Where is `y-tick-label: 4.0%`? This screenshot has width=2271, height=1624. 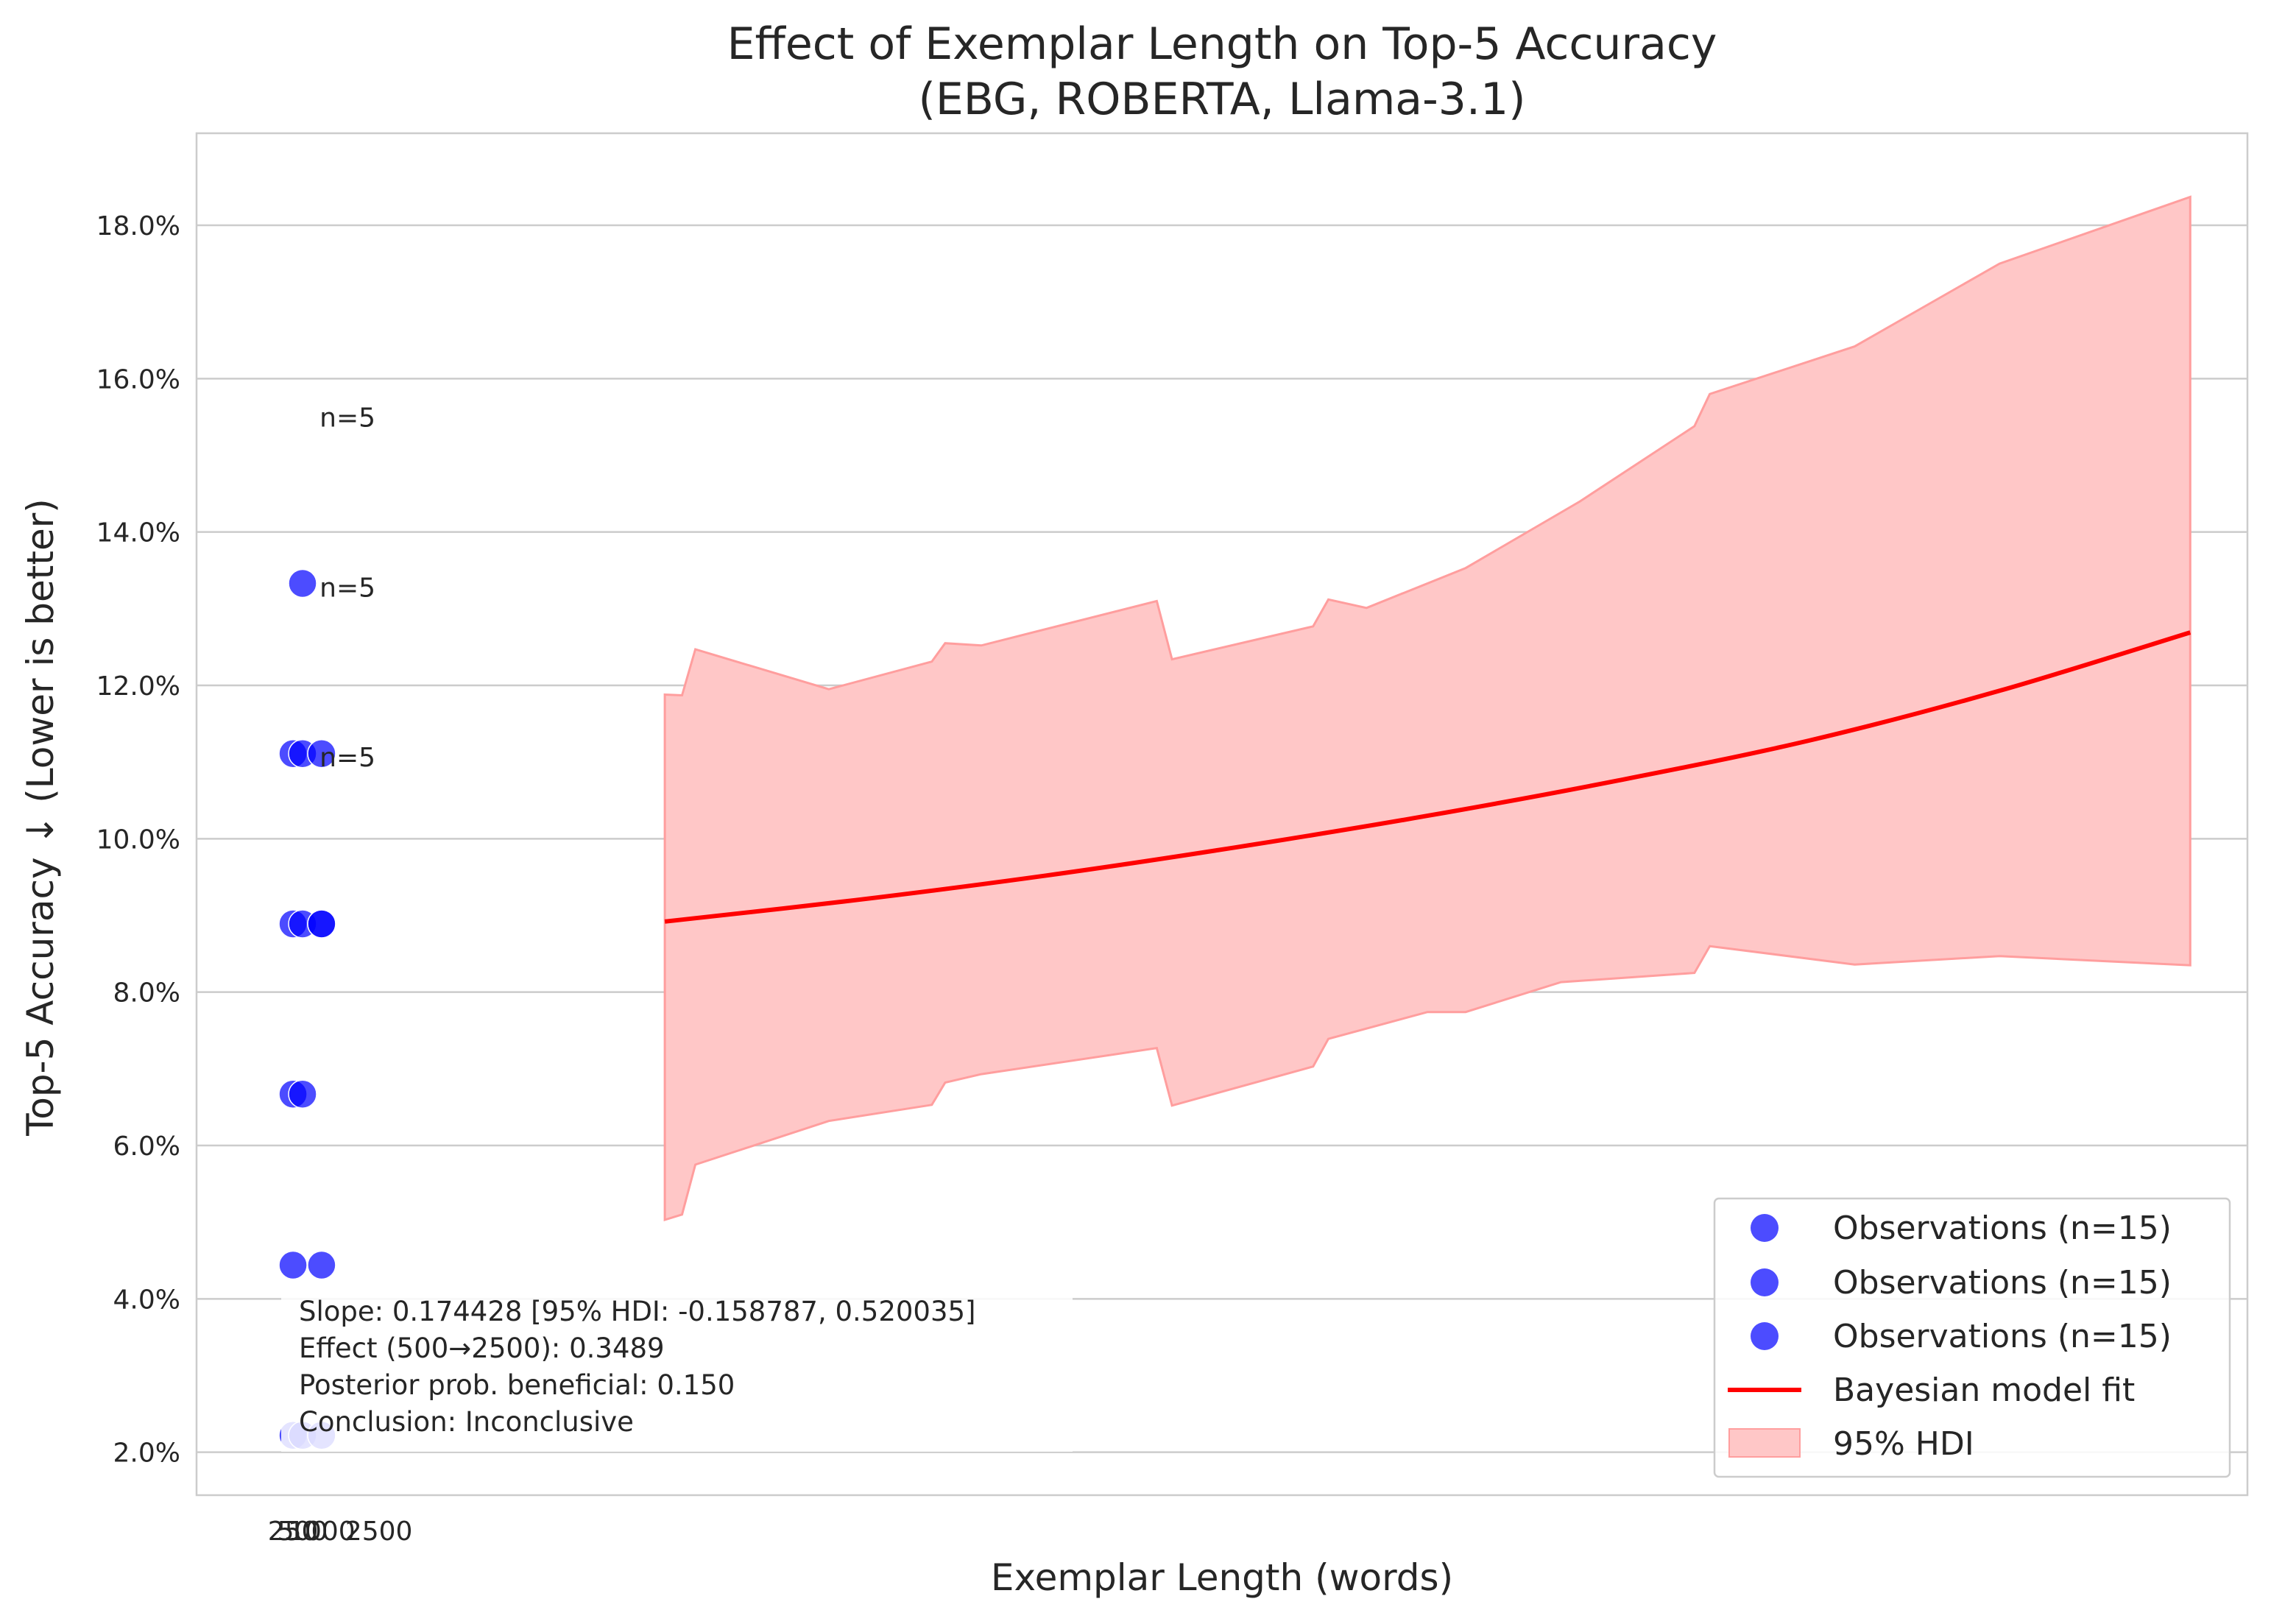
y-tick-label: 4.0% is located at coordinates (146, 1300).